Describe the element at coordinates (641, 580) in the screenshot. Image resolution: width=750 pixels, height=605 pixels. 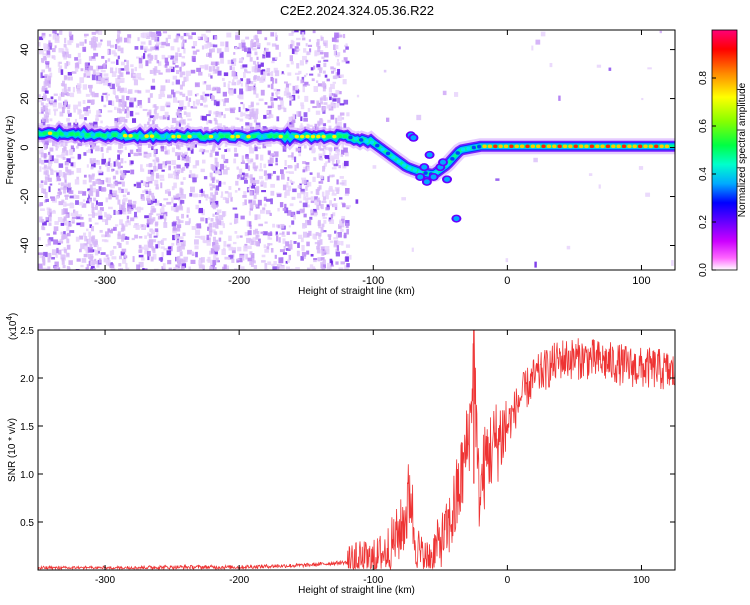
I see `x-tick-label: 100` at that location.